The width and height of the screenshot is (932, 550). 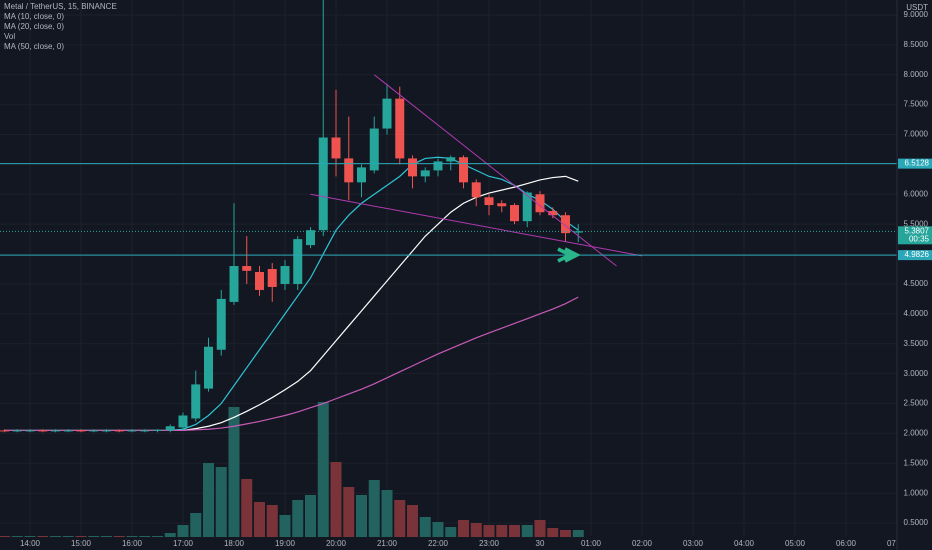 What do you see at coordinates (916, 193) in the screenshot?
I see `y-tick-label: 6.0000` at bounding box center [916, 193].